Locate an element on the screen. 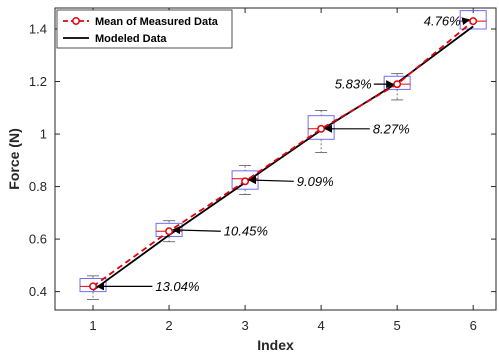 The image size is (499, 354). legend-marker-measured is located at coordinates (76, 21).